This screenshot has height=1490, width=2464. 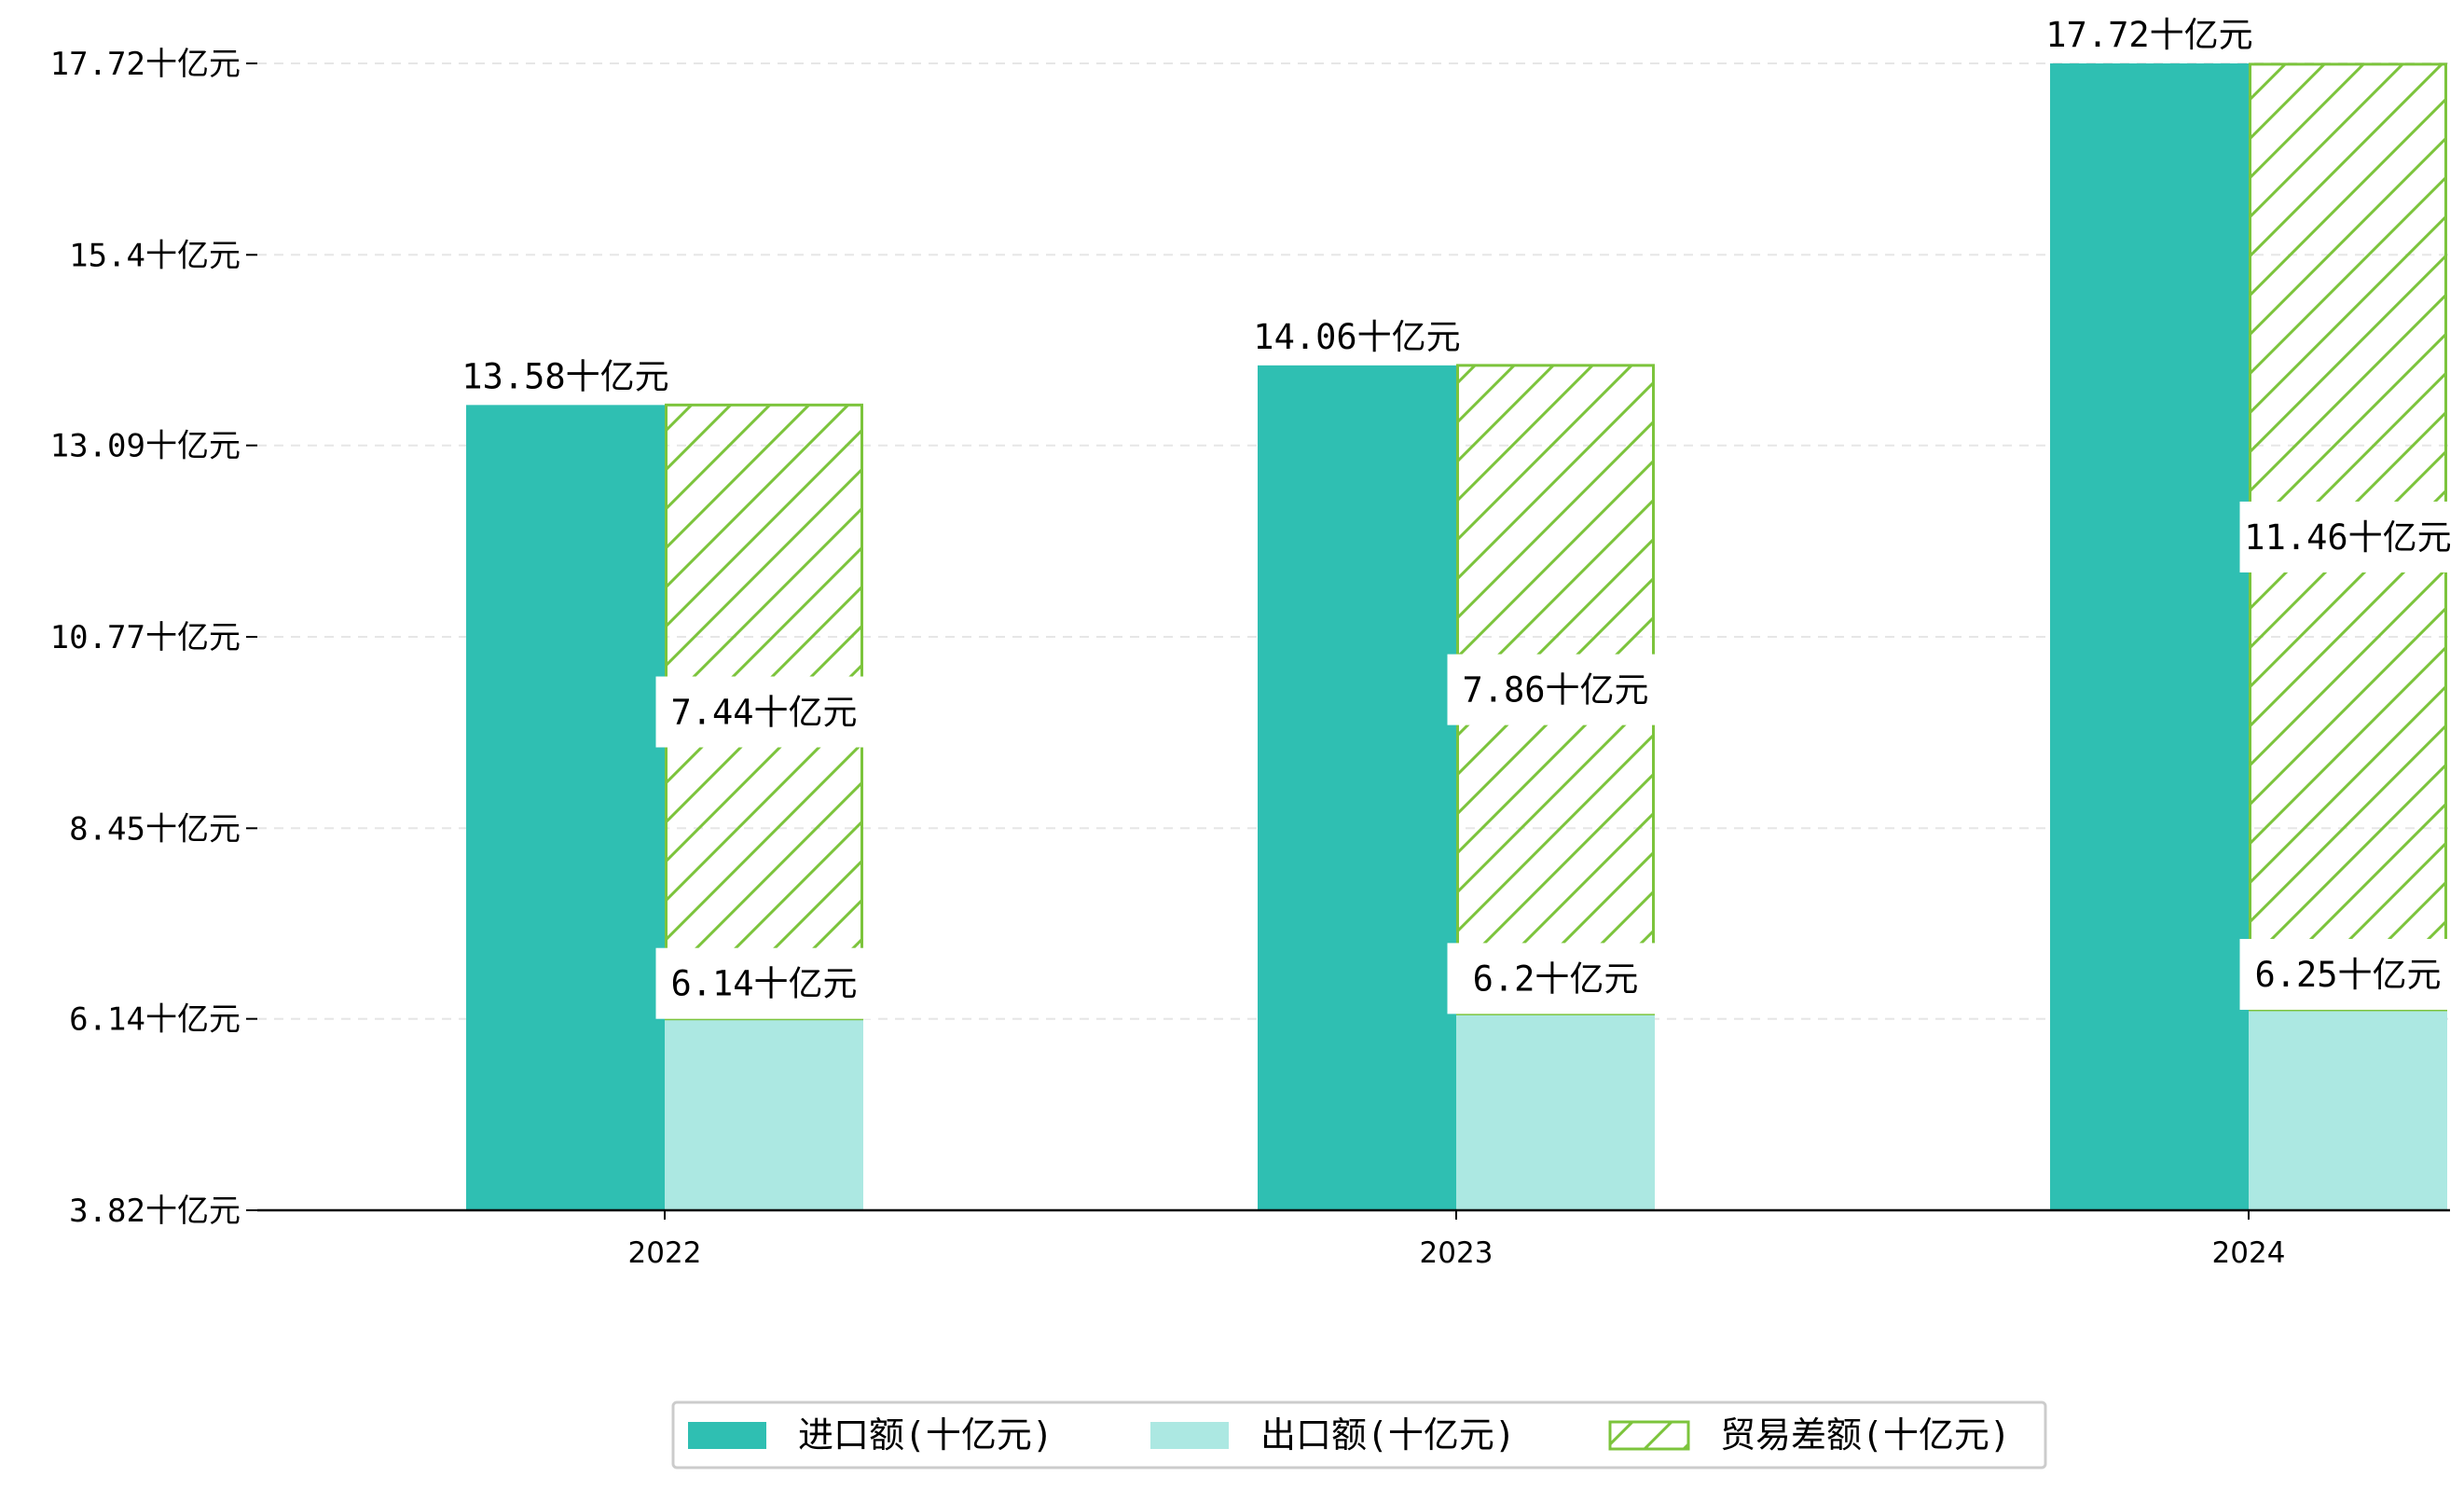 I want to click on legend: 进口额(十亿元) 出口额(十亿元) 贸易差额(十亿元), so click(x=1359, y=1434).